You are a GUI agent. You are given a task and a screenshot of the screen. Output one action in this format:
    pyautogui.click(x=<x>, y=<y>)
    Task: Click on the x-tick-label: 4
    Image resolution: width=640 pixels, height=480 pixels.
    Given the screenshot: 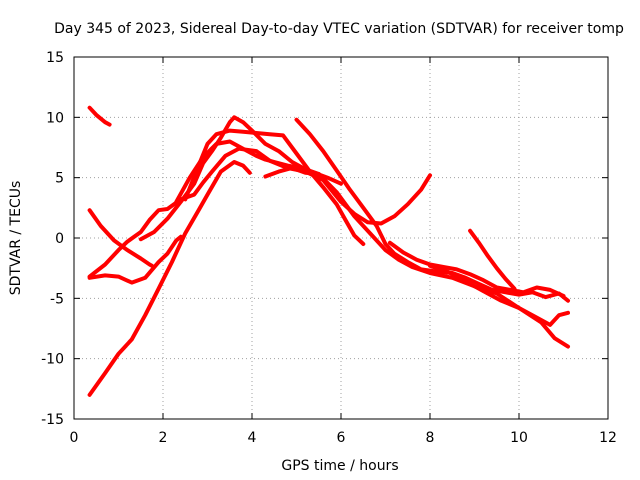 What is the action you would take?
    pyautogui.click(x=252, y=438)
    